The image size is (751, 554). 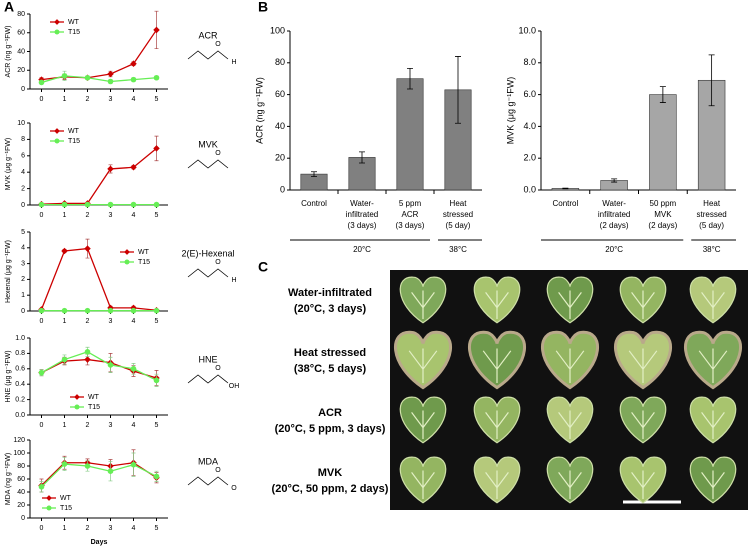 What do you see at coordinates (277, 30) in the screenshot?
I see `y-tick-label: 100` at bounding box center [277, 30].